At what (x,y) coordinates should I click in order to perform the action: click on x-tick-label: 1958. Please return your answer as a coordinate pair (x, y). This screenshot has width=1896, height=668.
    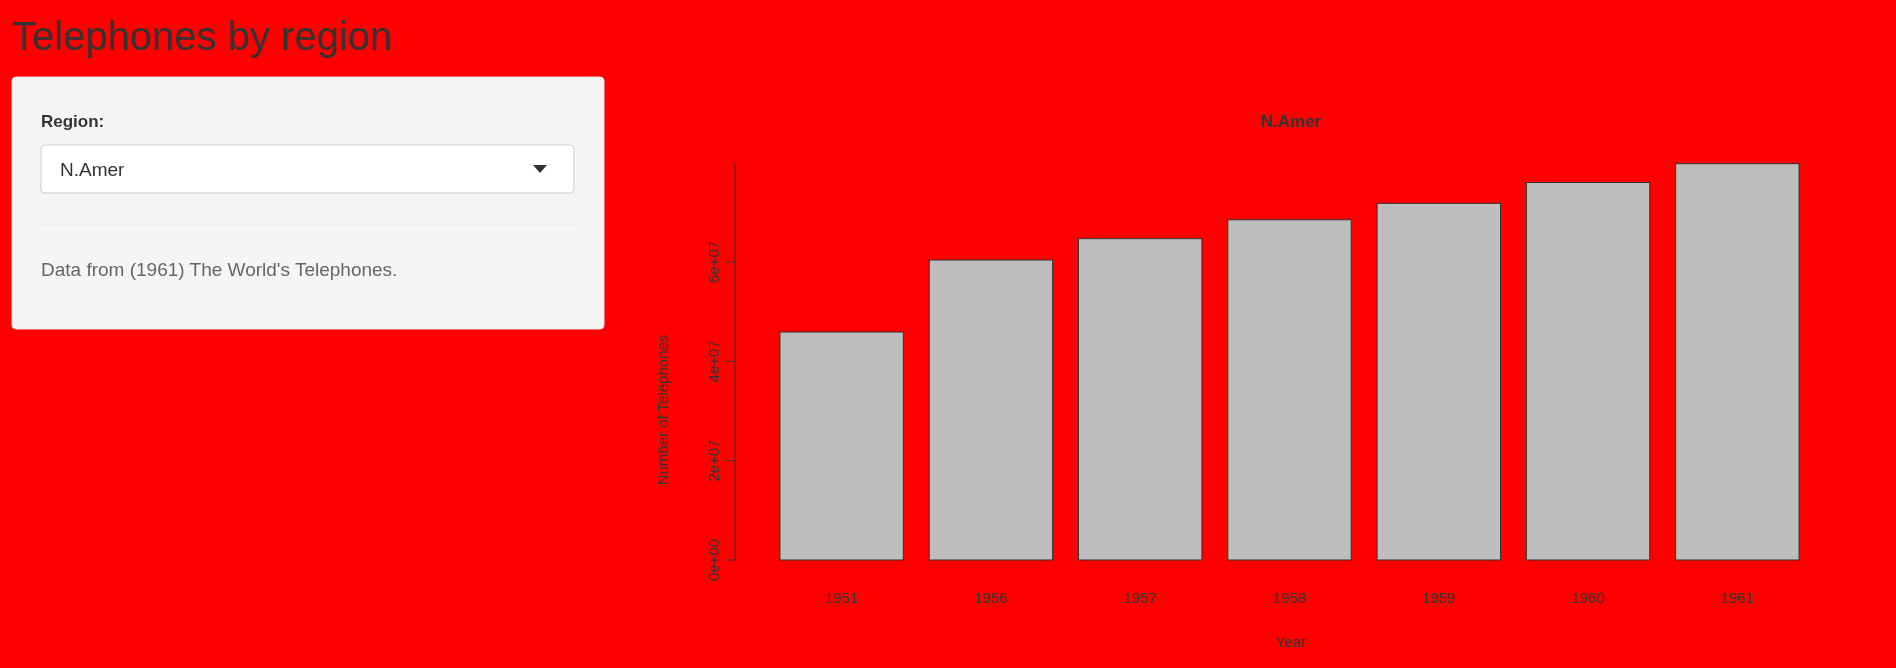
    Looking at the image, I should click on (1289, 597).